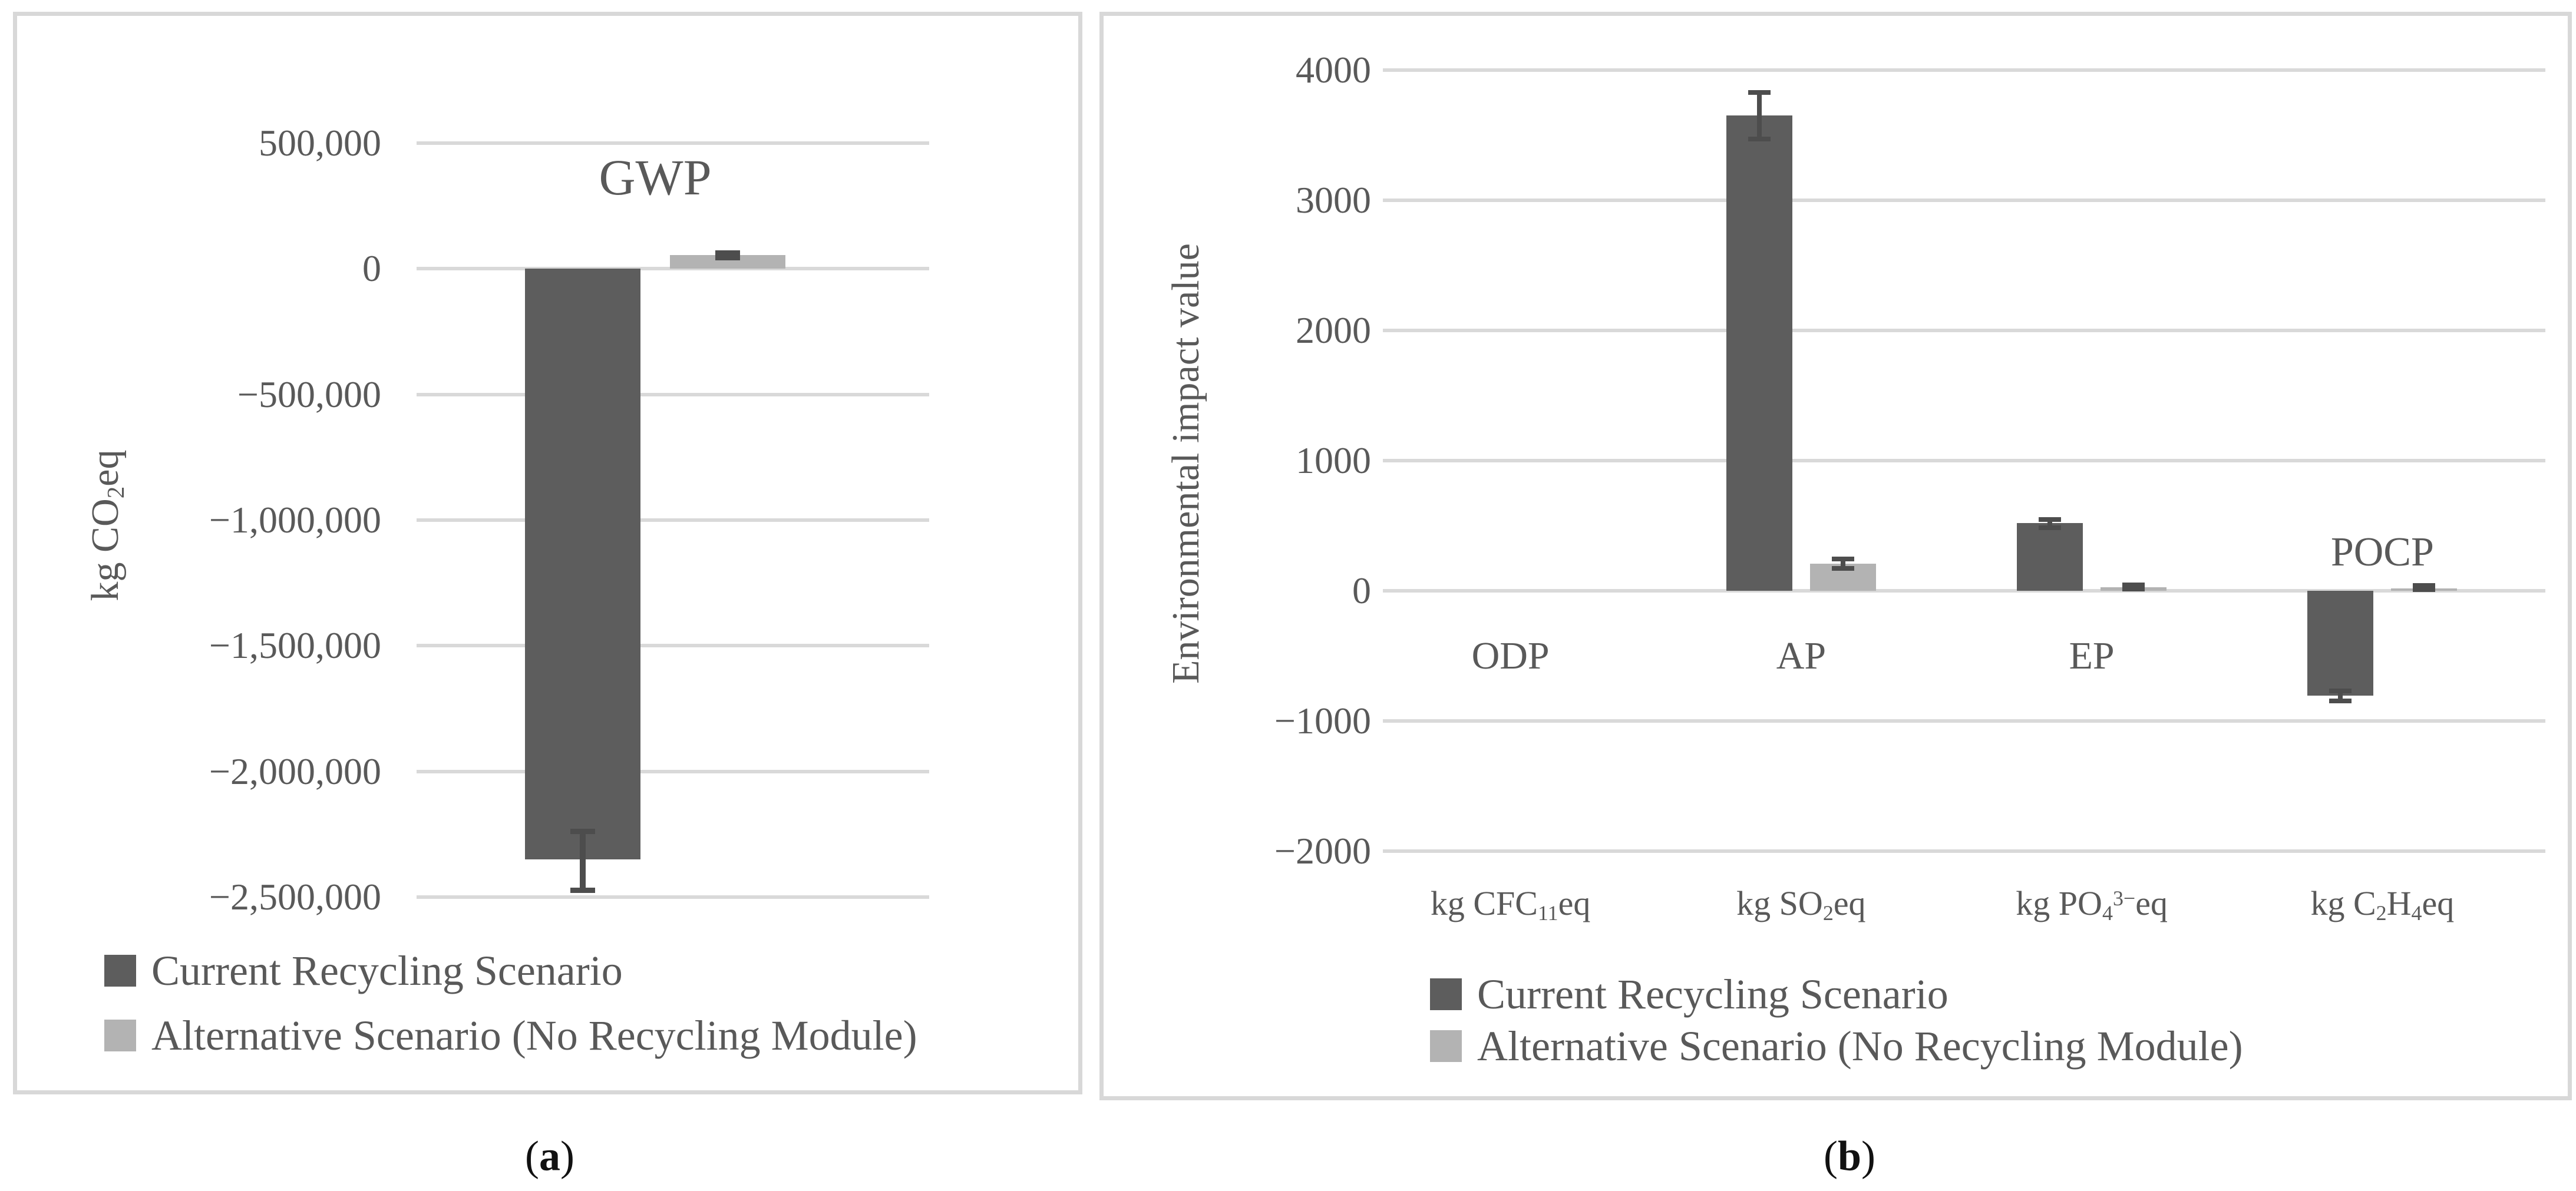 This screenshot has height=1191, width=2576. What do you see at coordinates (295, 645) in the screenshot?
I see `y-tick-label: −1,500,000` at bounding box center [295, 645].